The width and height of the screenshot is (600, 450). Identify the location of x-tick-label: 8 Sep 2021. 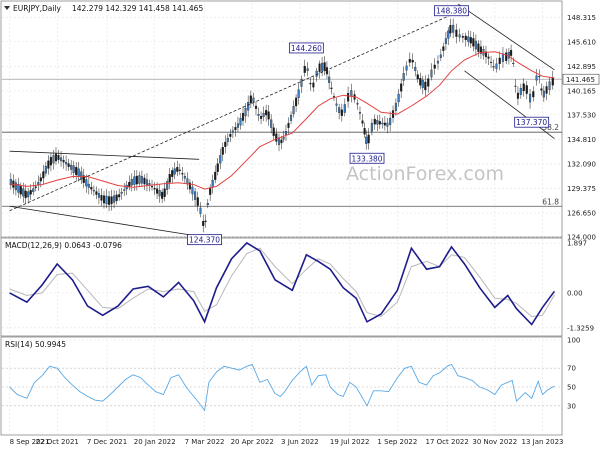
(30, 442).